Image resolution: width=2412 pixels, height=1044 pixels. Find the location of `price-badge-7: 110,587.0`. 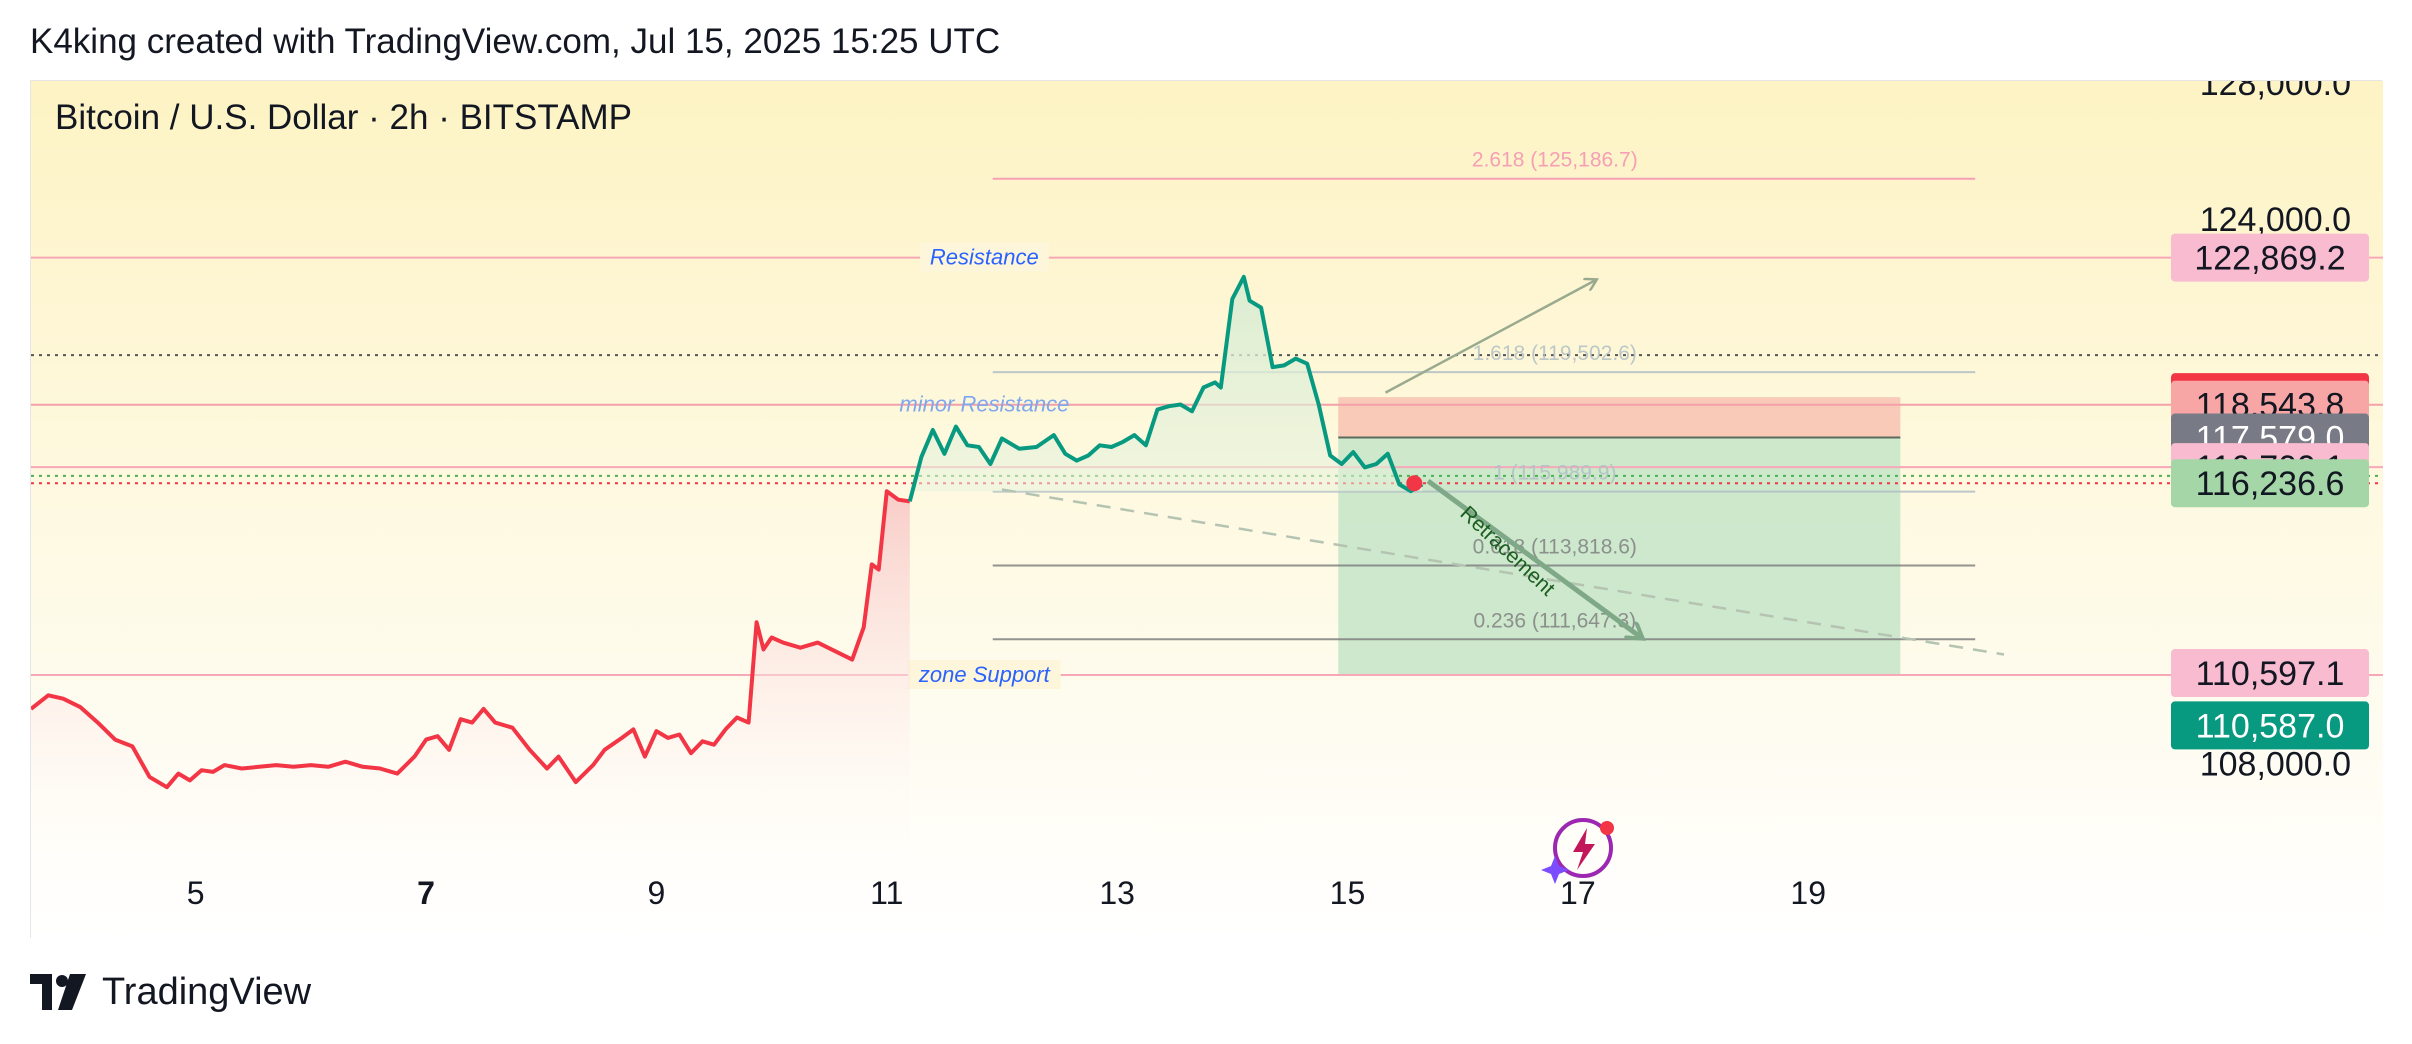

price-badge-7: 110,587.0 is located at coordinates (2270, 725).